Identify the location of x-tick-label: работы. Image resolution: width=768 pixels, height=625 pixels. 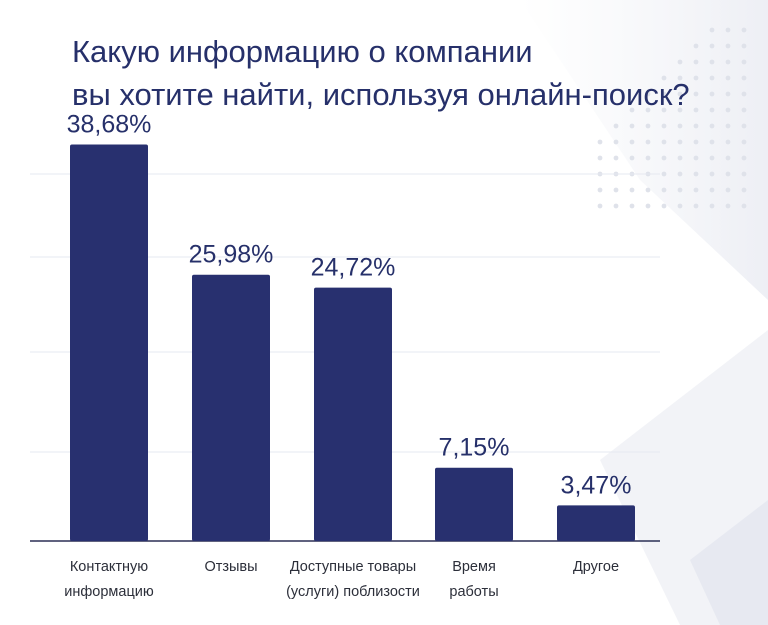
(473, 592).